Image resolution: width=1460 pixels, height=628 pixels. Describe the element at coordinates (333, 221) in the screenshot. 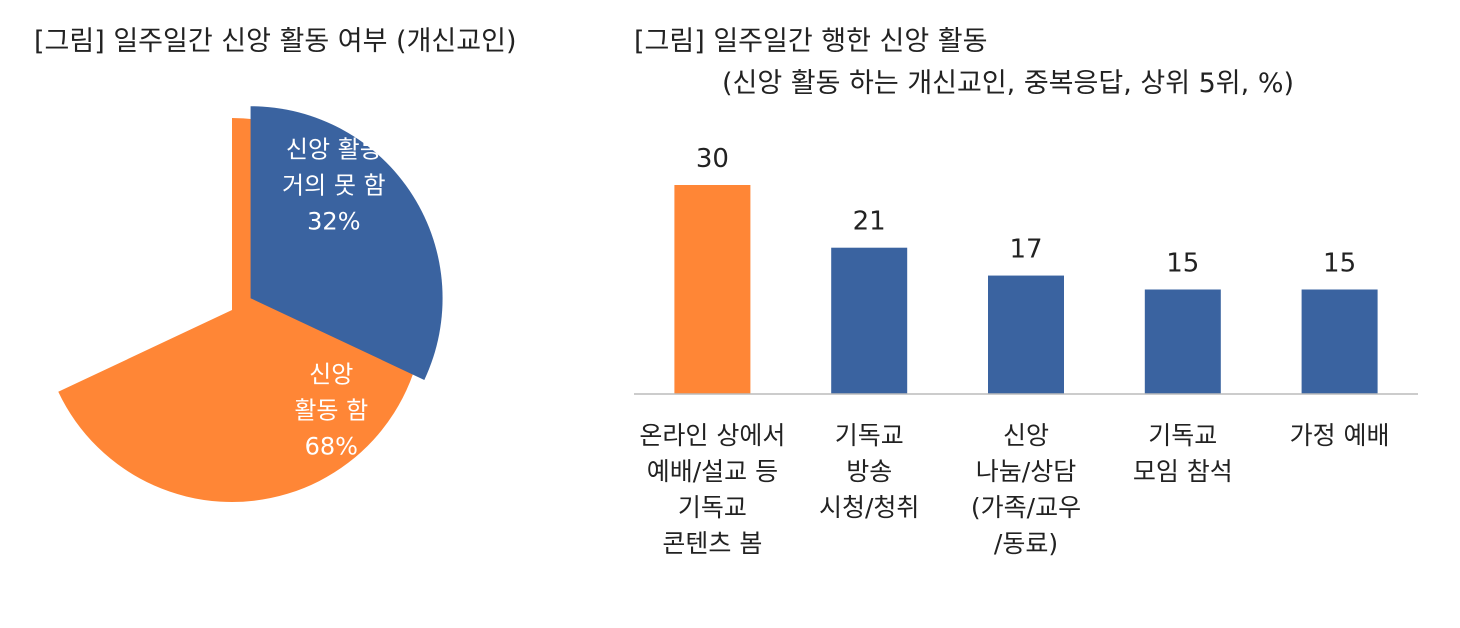

I see `pie-slice-label: 32%` at that location.